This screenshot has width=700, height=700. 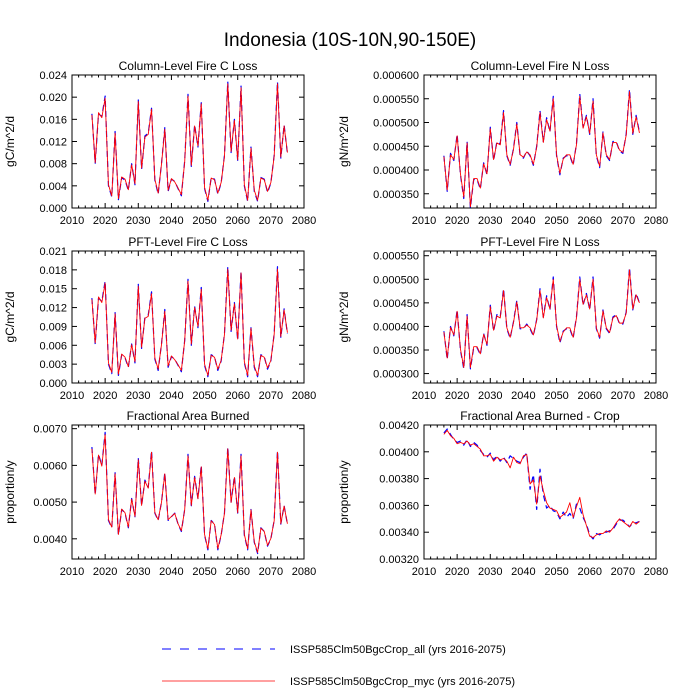 What do you see at coordinates (399, 560) in the screenshot?
I see `y-tick-label: 0.00320` at bounding box center [399, 560].